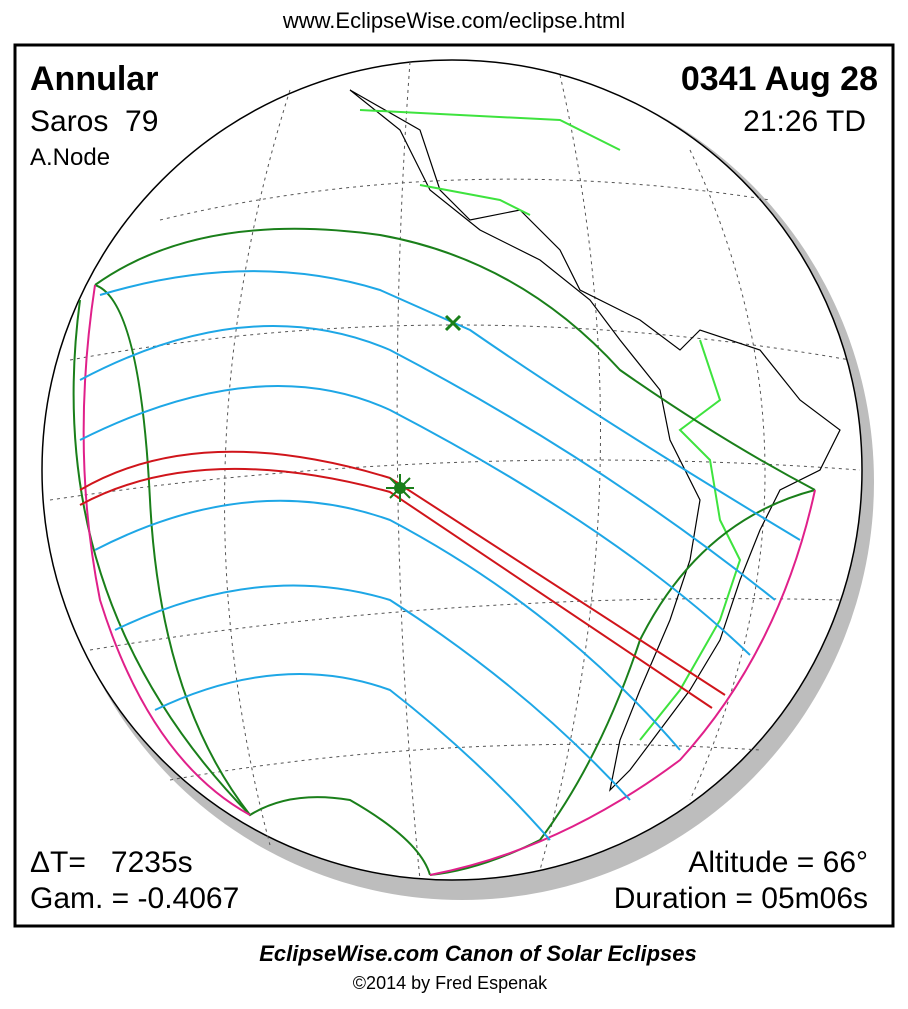 The image size is (908, 1009). Describe the element at coordinates (94, 121) in the screenshot. I see `saros: Saros 79` at that location.